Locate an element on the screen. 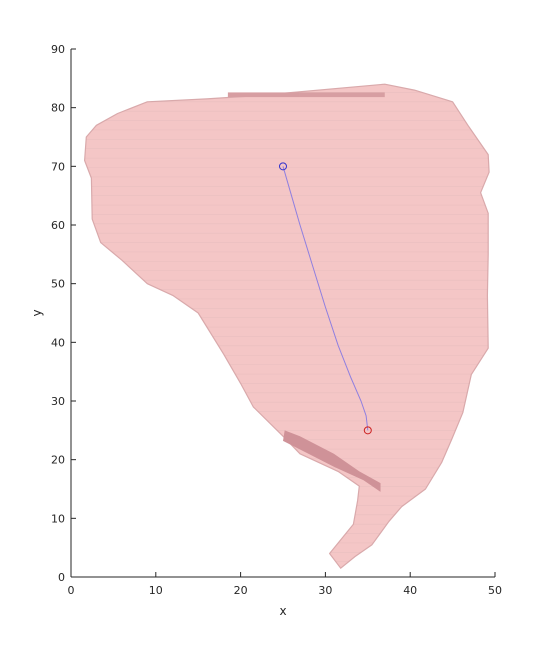 The height and width of the screenshot is (648, 548). y-tick: 80 is located at coordinates (63, 108).